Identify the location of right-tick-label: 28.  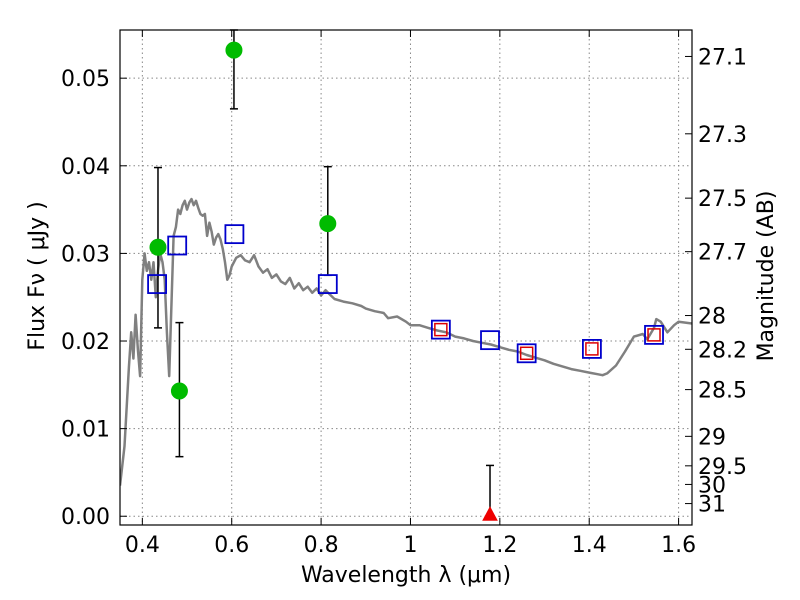
(712, 317).